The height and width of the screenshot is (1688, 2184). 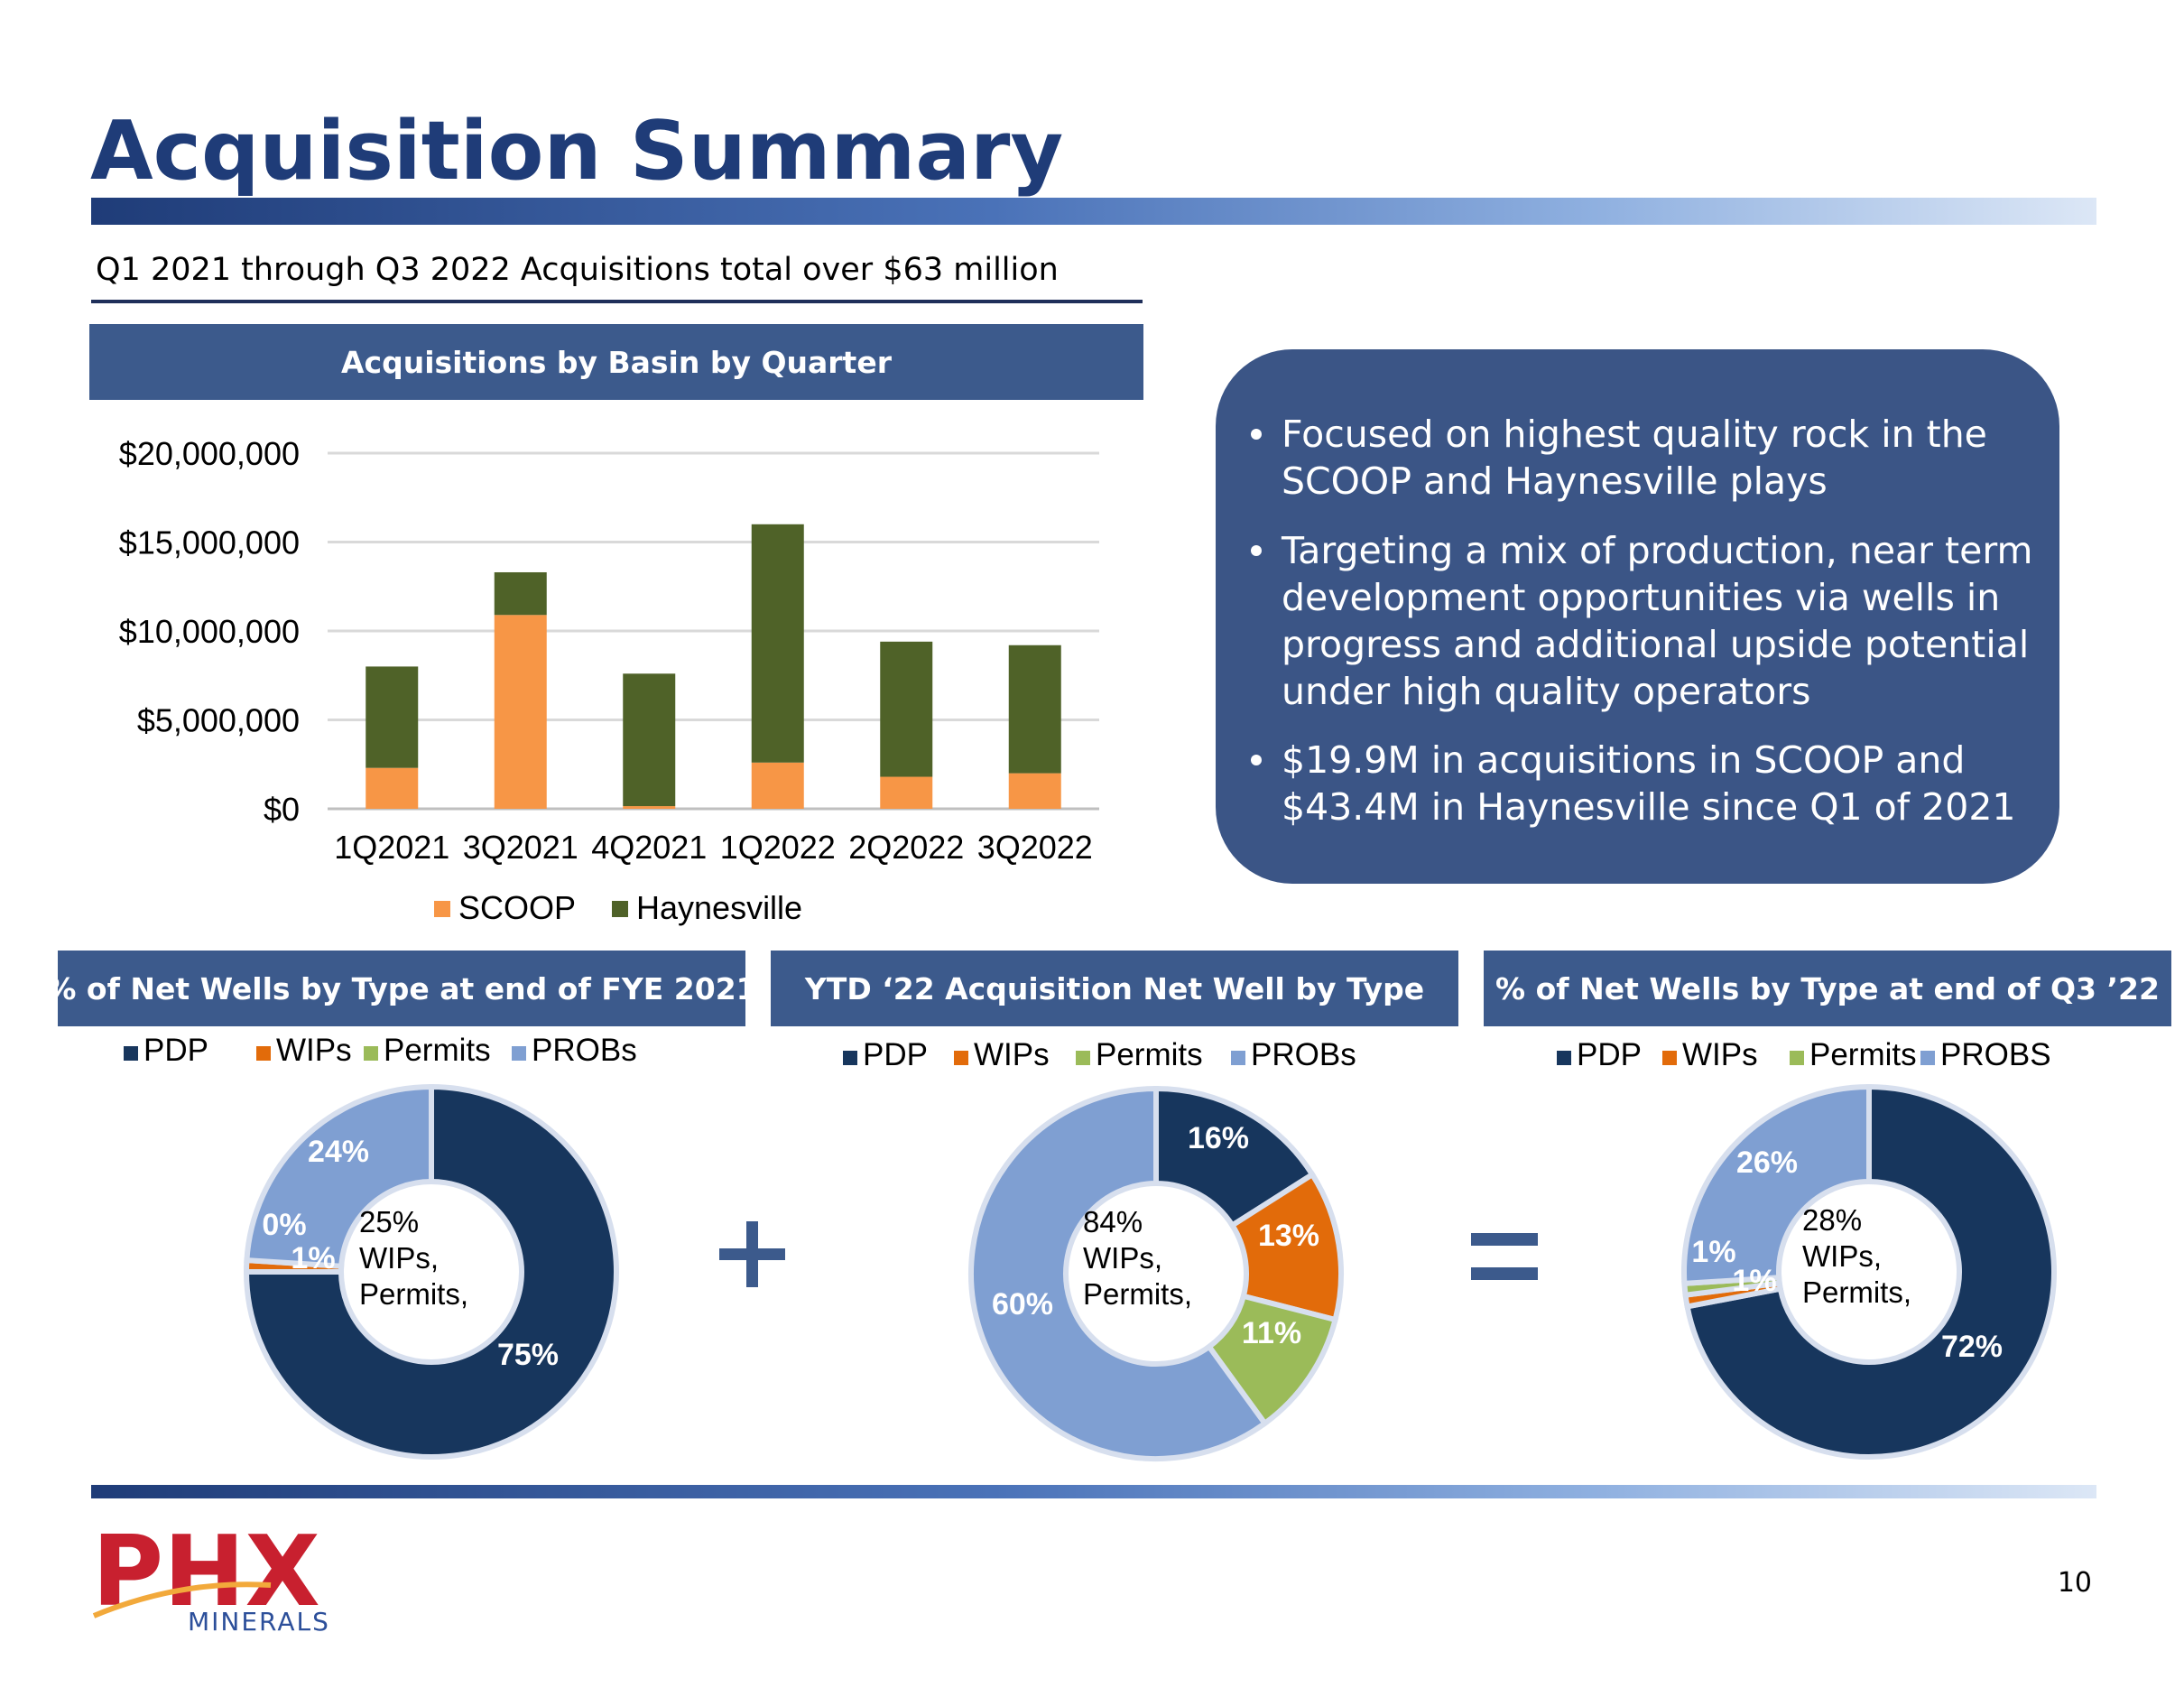 What do you see at coordinates (777, 786) in the screenshot?
I see `bar-scoop-1q2022` at bounding box center [777, 786].